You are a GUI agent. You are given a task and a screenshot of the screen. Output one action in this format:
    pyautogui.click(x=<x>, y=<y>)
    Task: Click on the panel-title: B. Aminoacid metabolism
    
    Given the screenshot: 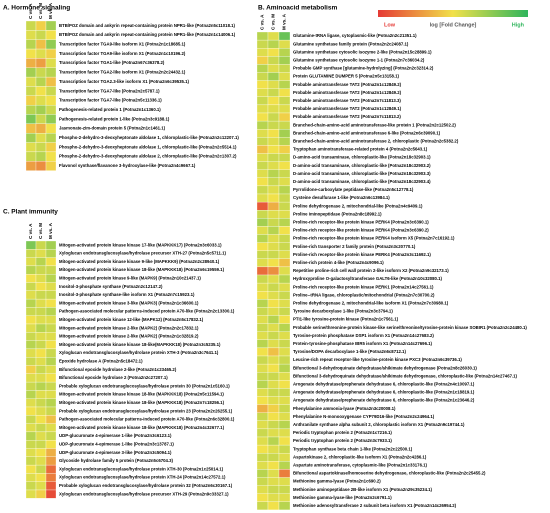 What is the action you would take?
    pyautogui.click(x=297, y=8)
    